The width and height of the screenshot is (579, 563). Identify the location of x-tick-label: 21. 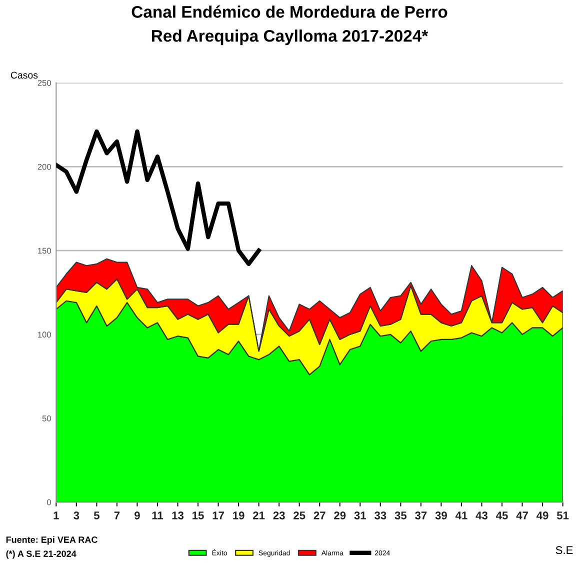
(259, 516).